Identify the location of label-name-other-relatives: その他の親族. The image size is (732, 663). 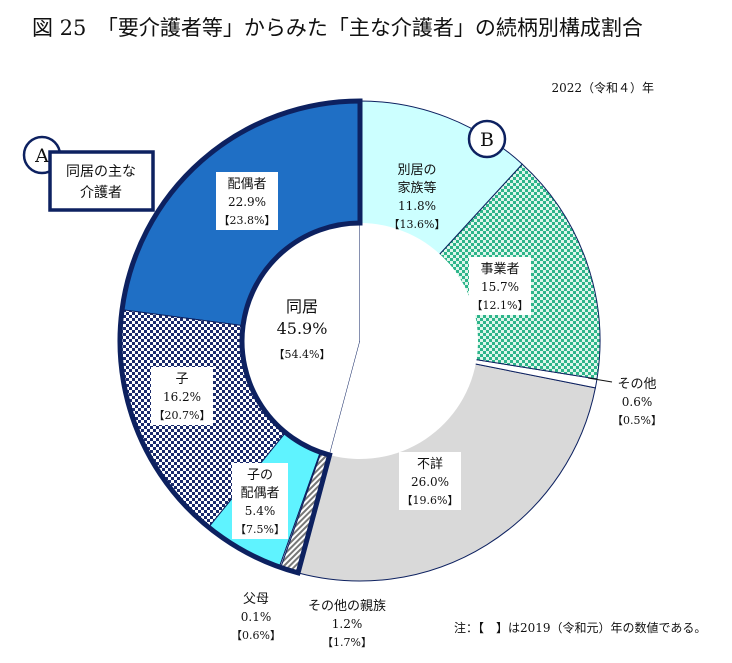
(347, 606).